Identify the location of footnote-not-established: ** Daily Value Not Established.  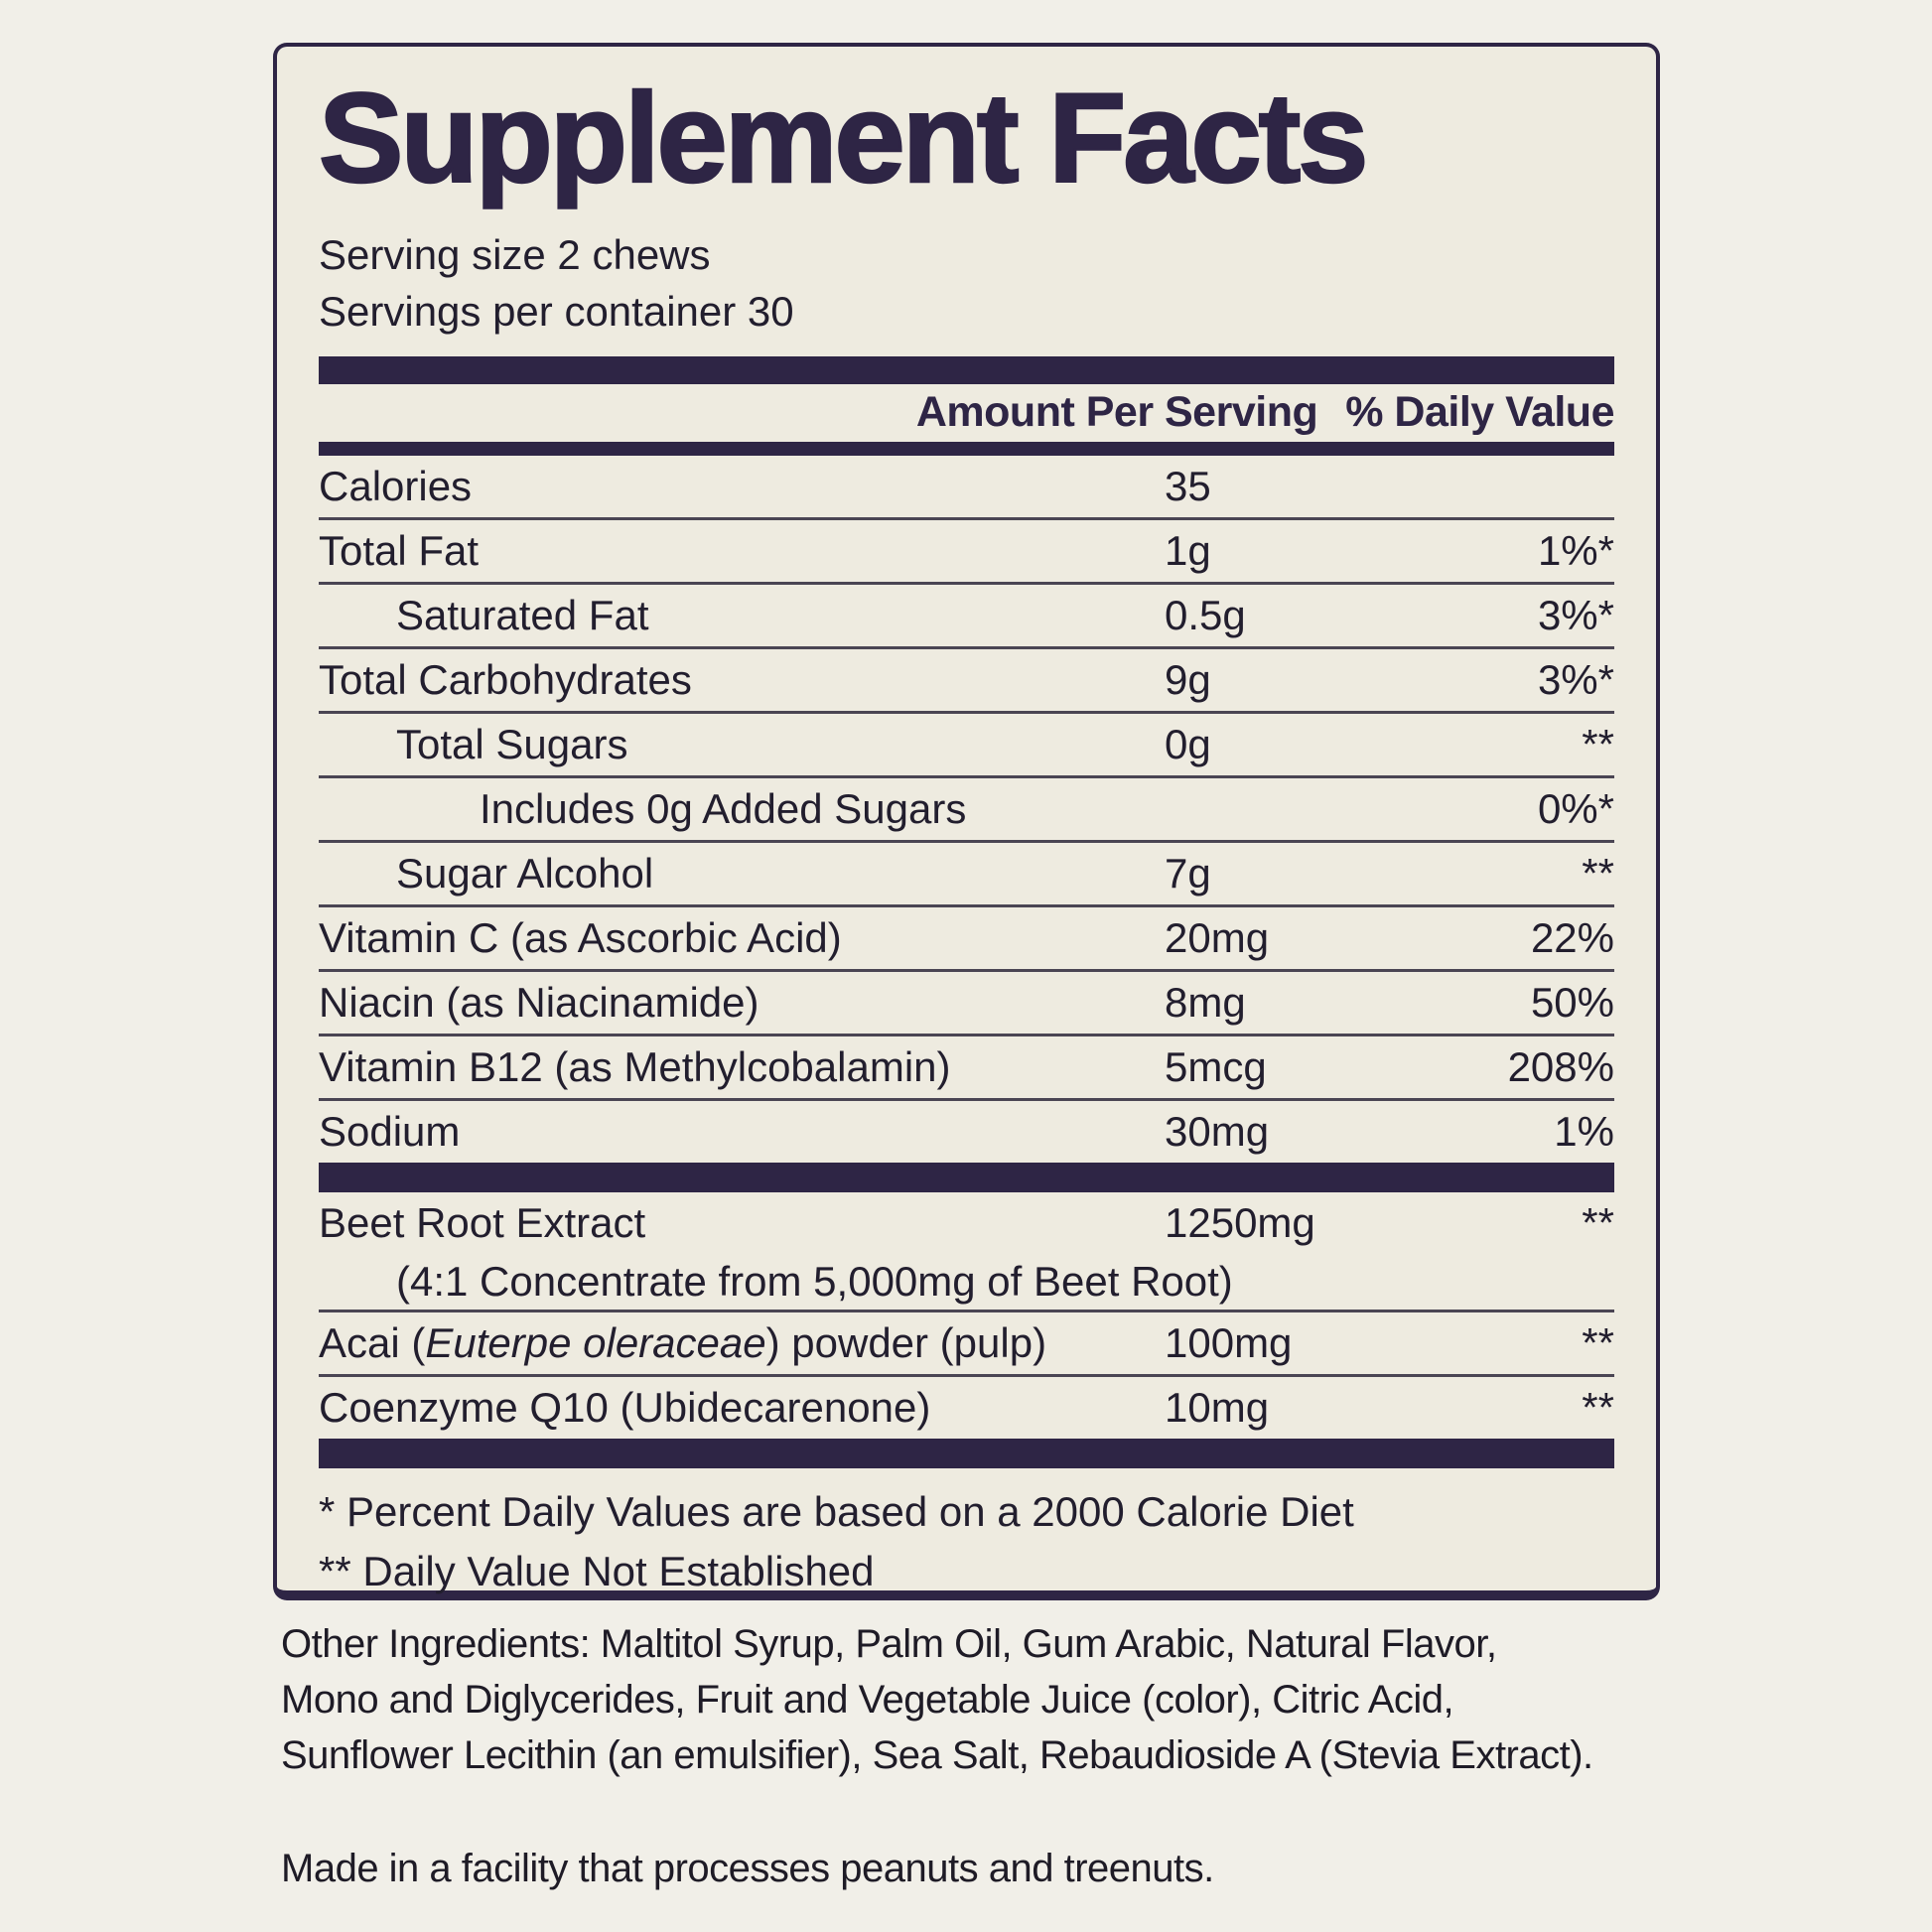
(597, 1571).